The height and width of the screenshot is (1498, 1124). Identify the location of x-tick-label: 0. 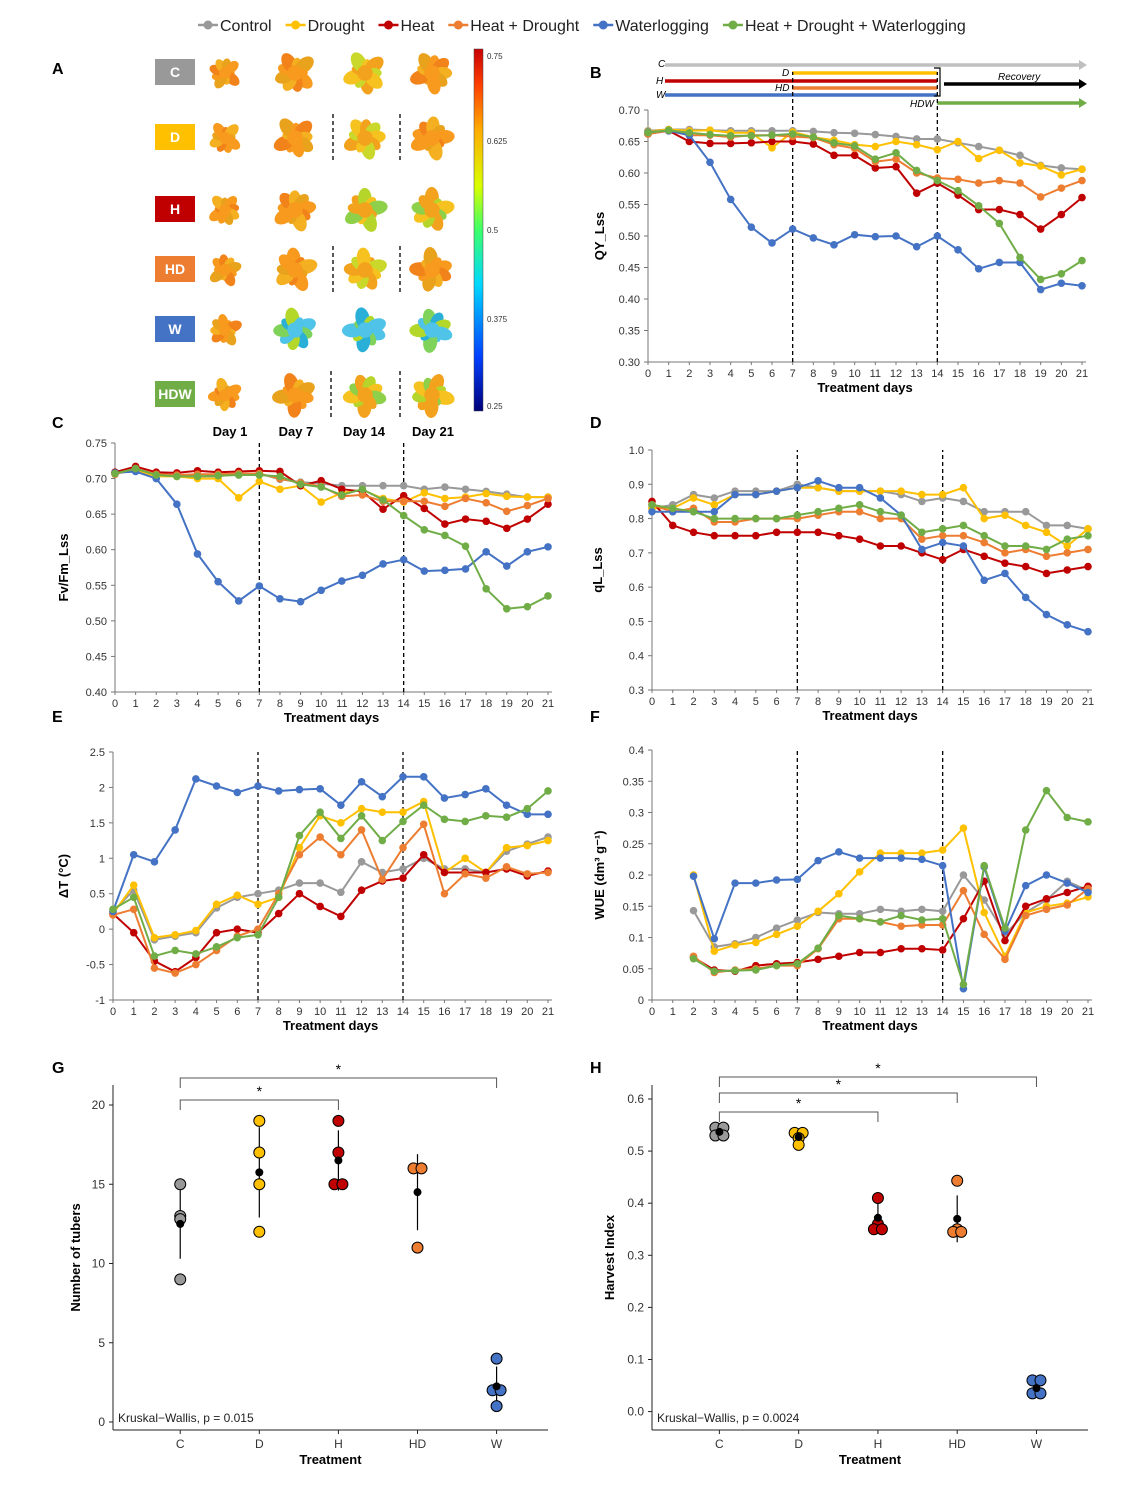
(115, 704).